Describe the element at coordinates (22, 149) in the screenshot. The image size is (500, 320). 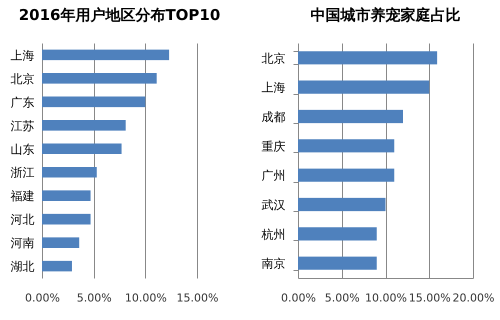
I see `y-tick-label: 山东` at that location.